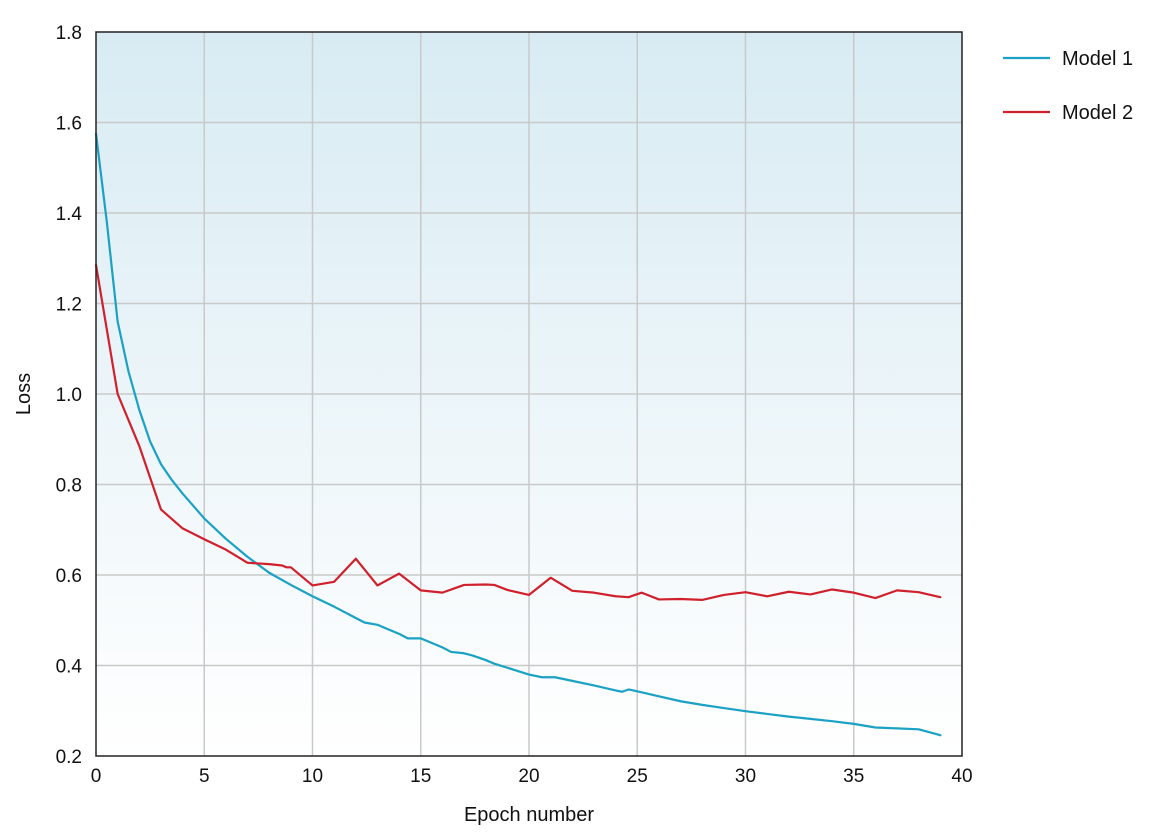 The height and width of the screenshot is (837, 1169). Describe the element at coordinates (69, 124) in the screenshot. I see `y-tick-label: 1.6` at that location.